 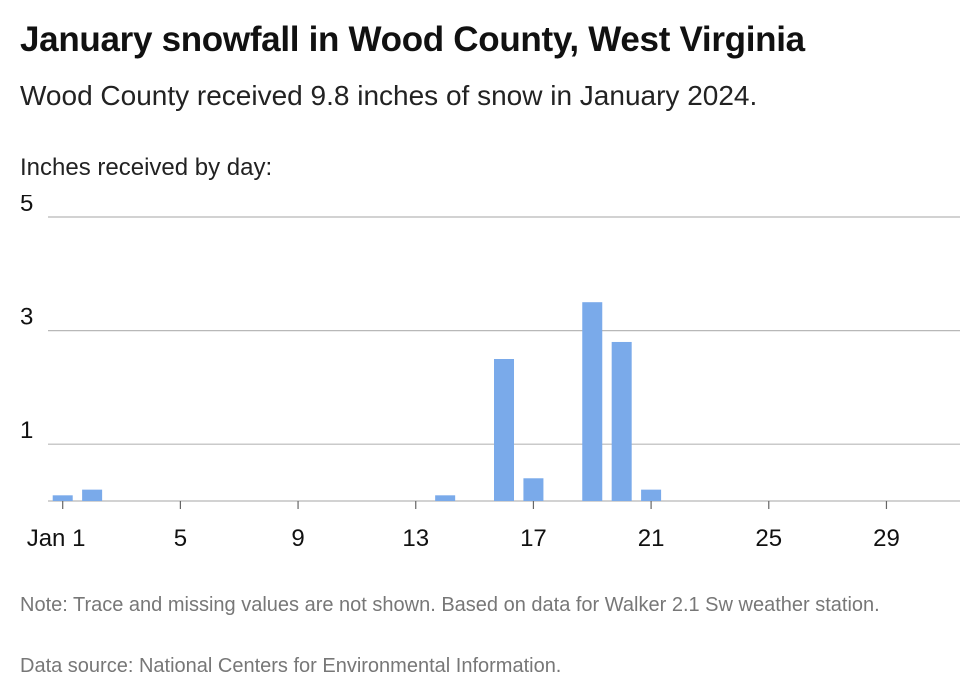 What do you see at coordinates (415, 538) in the screenshot?
I see `x-tick-13: 13` at bounding box center [415, 538].